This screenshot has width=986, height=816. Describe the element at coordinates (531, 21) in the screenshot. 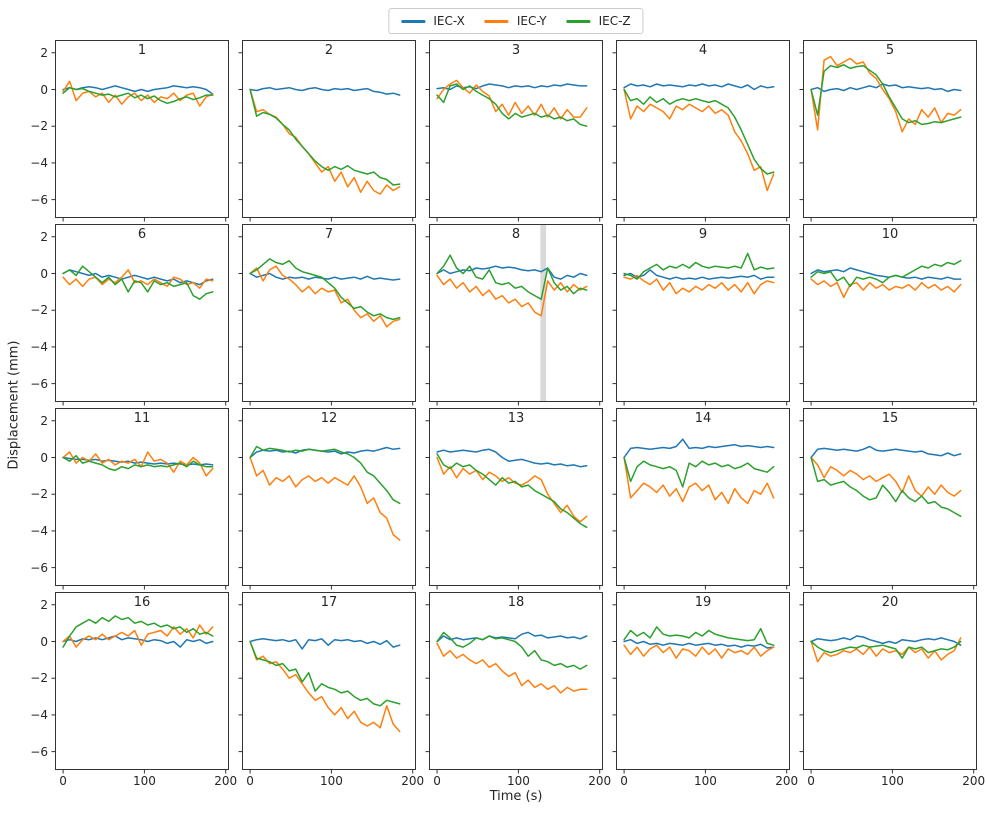

I see `legend-label-iec-y: IEC-Y` at that location.